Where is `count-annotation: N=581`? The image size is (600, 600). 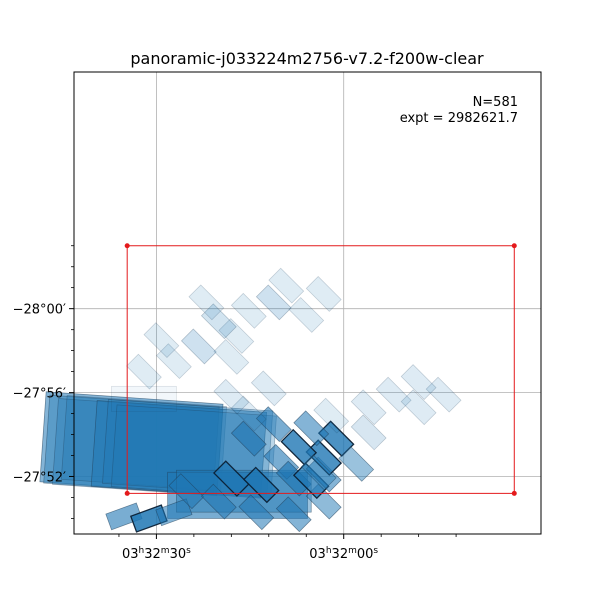
count-annotation: N=581 is located at coordinates (495, 102).